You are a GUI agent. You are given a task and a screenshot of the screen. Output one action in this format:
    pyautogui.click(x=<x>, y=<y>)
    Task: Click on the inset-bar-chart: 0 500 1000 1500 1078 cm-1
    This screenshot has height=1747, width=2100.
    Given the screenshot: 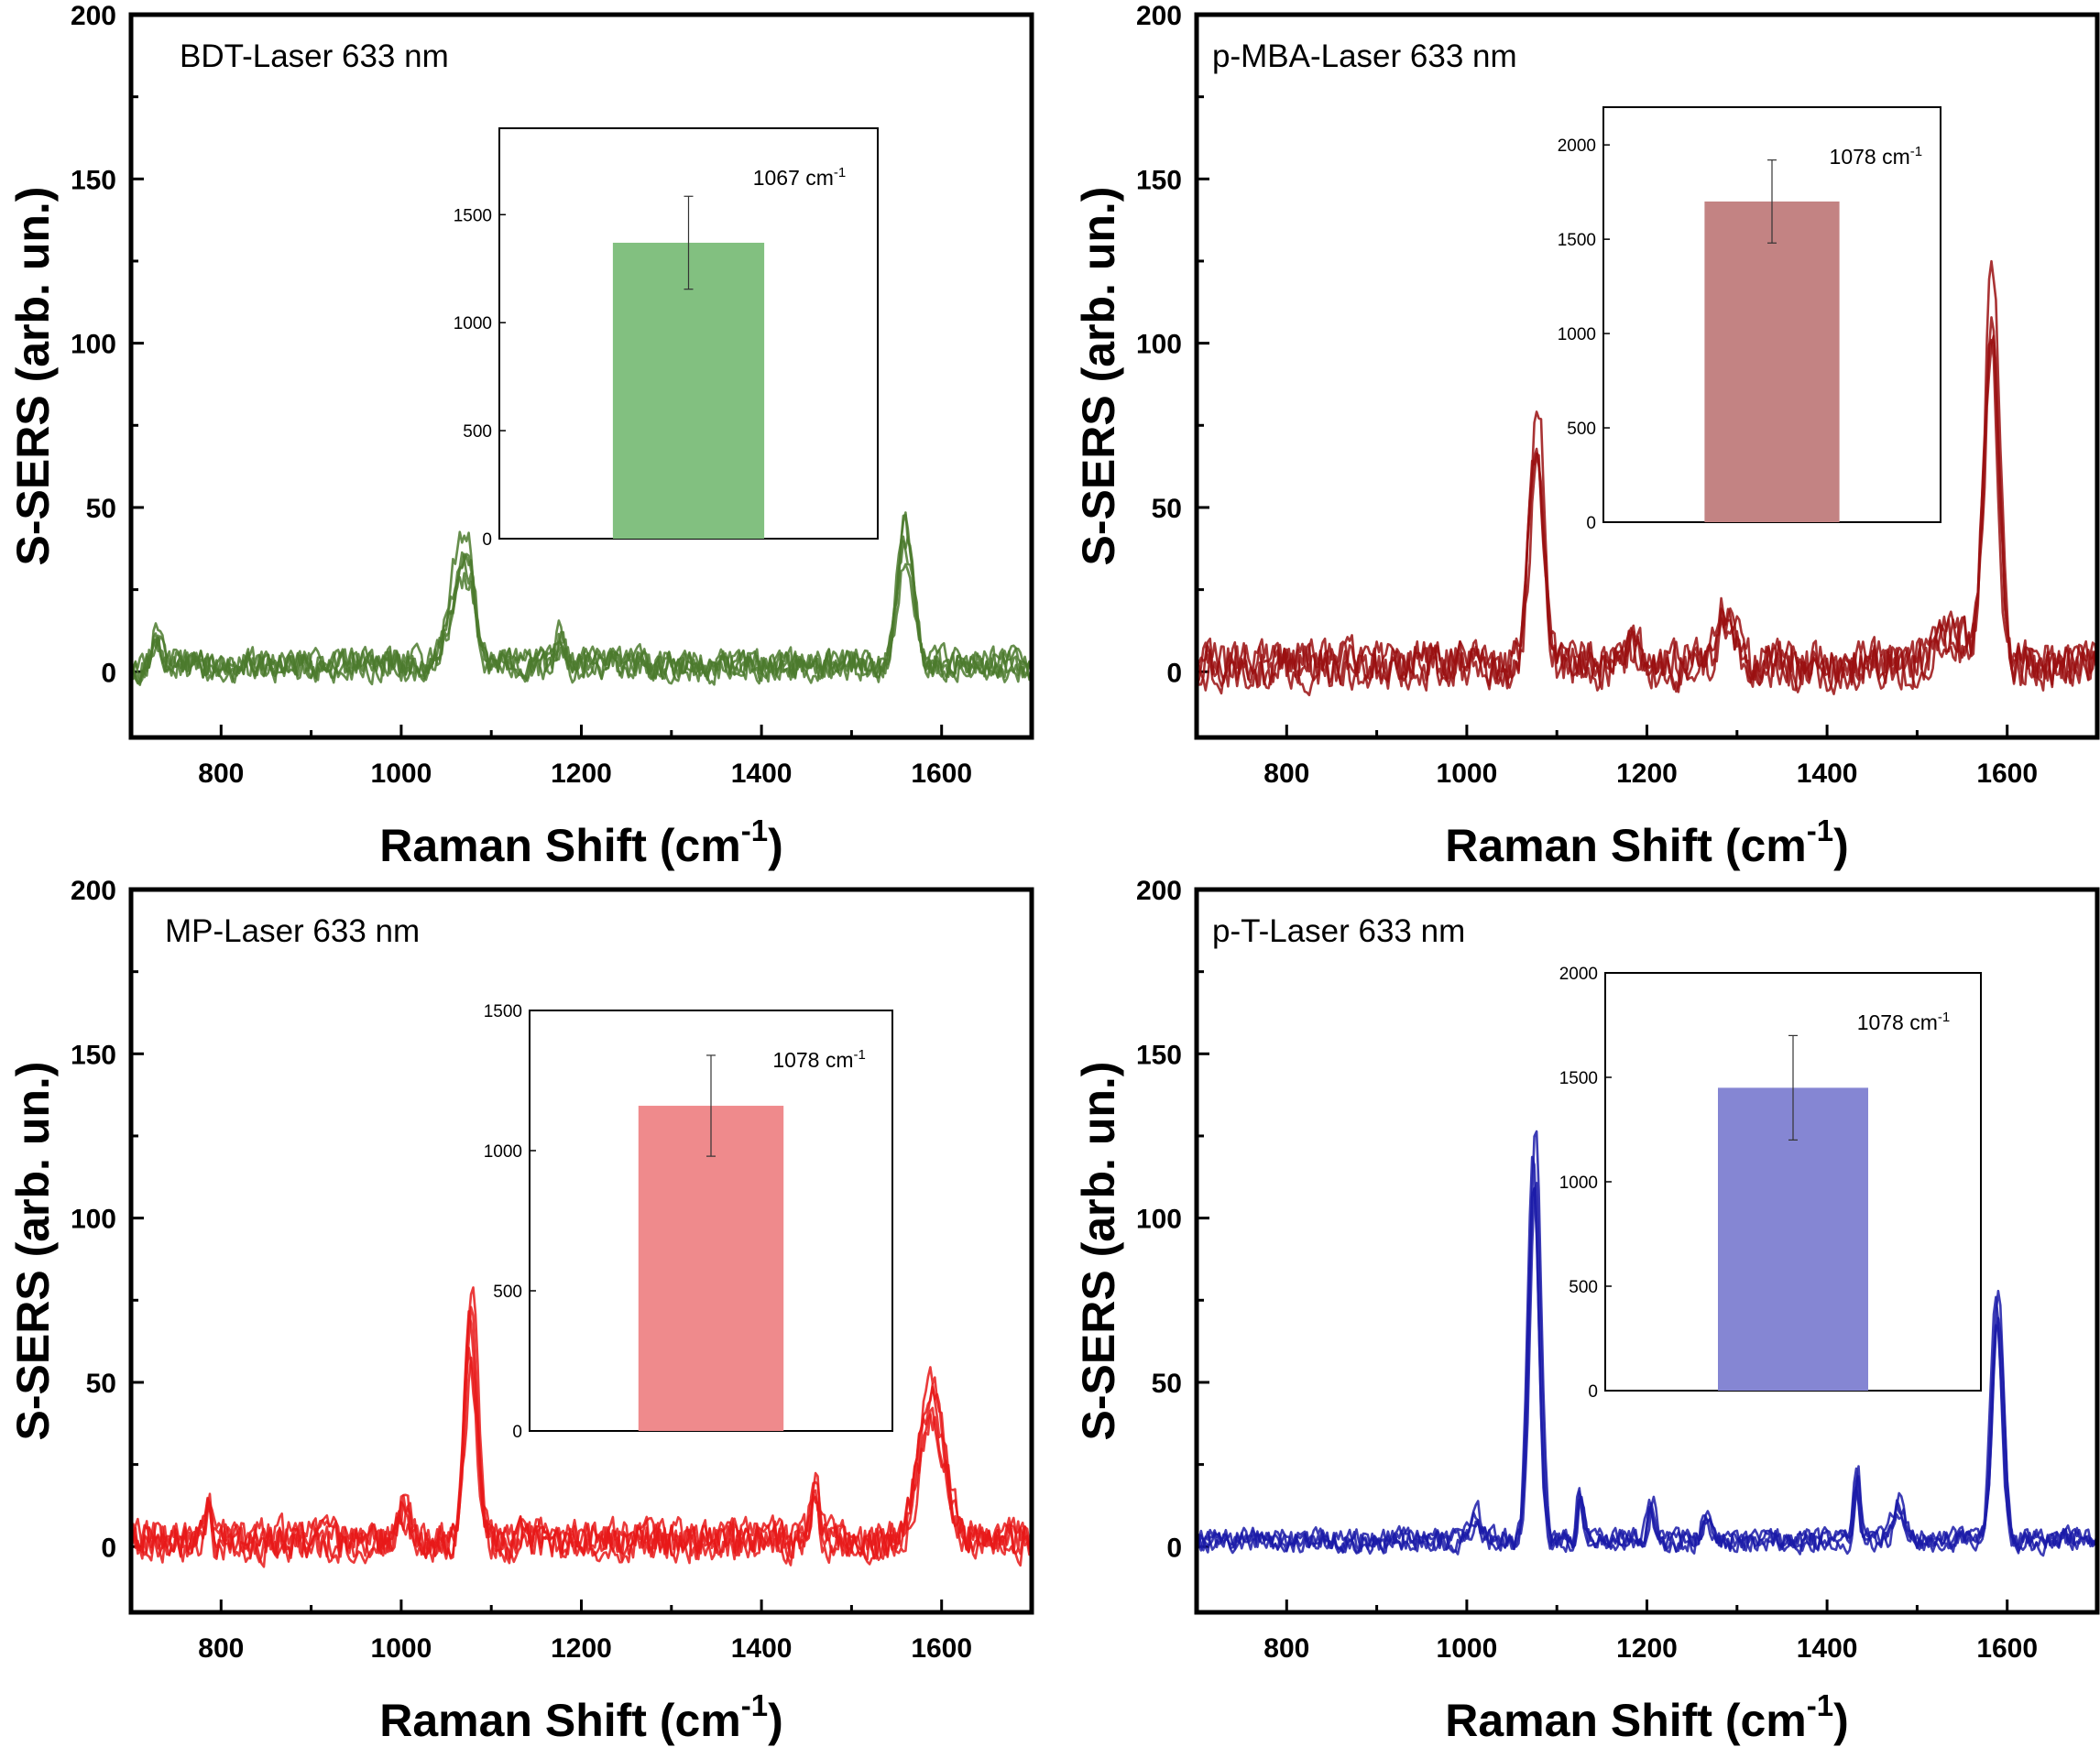 What is the action you would take?
    pyautogui.click(x=688, y=1222)
    